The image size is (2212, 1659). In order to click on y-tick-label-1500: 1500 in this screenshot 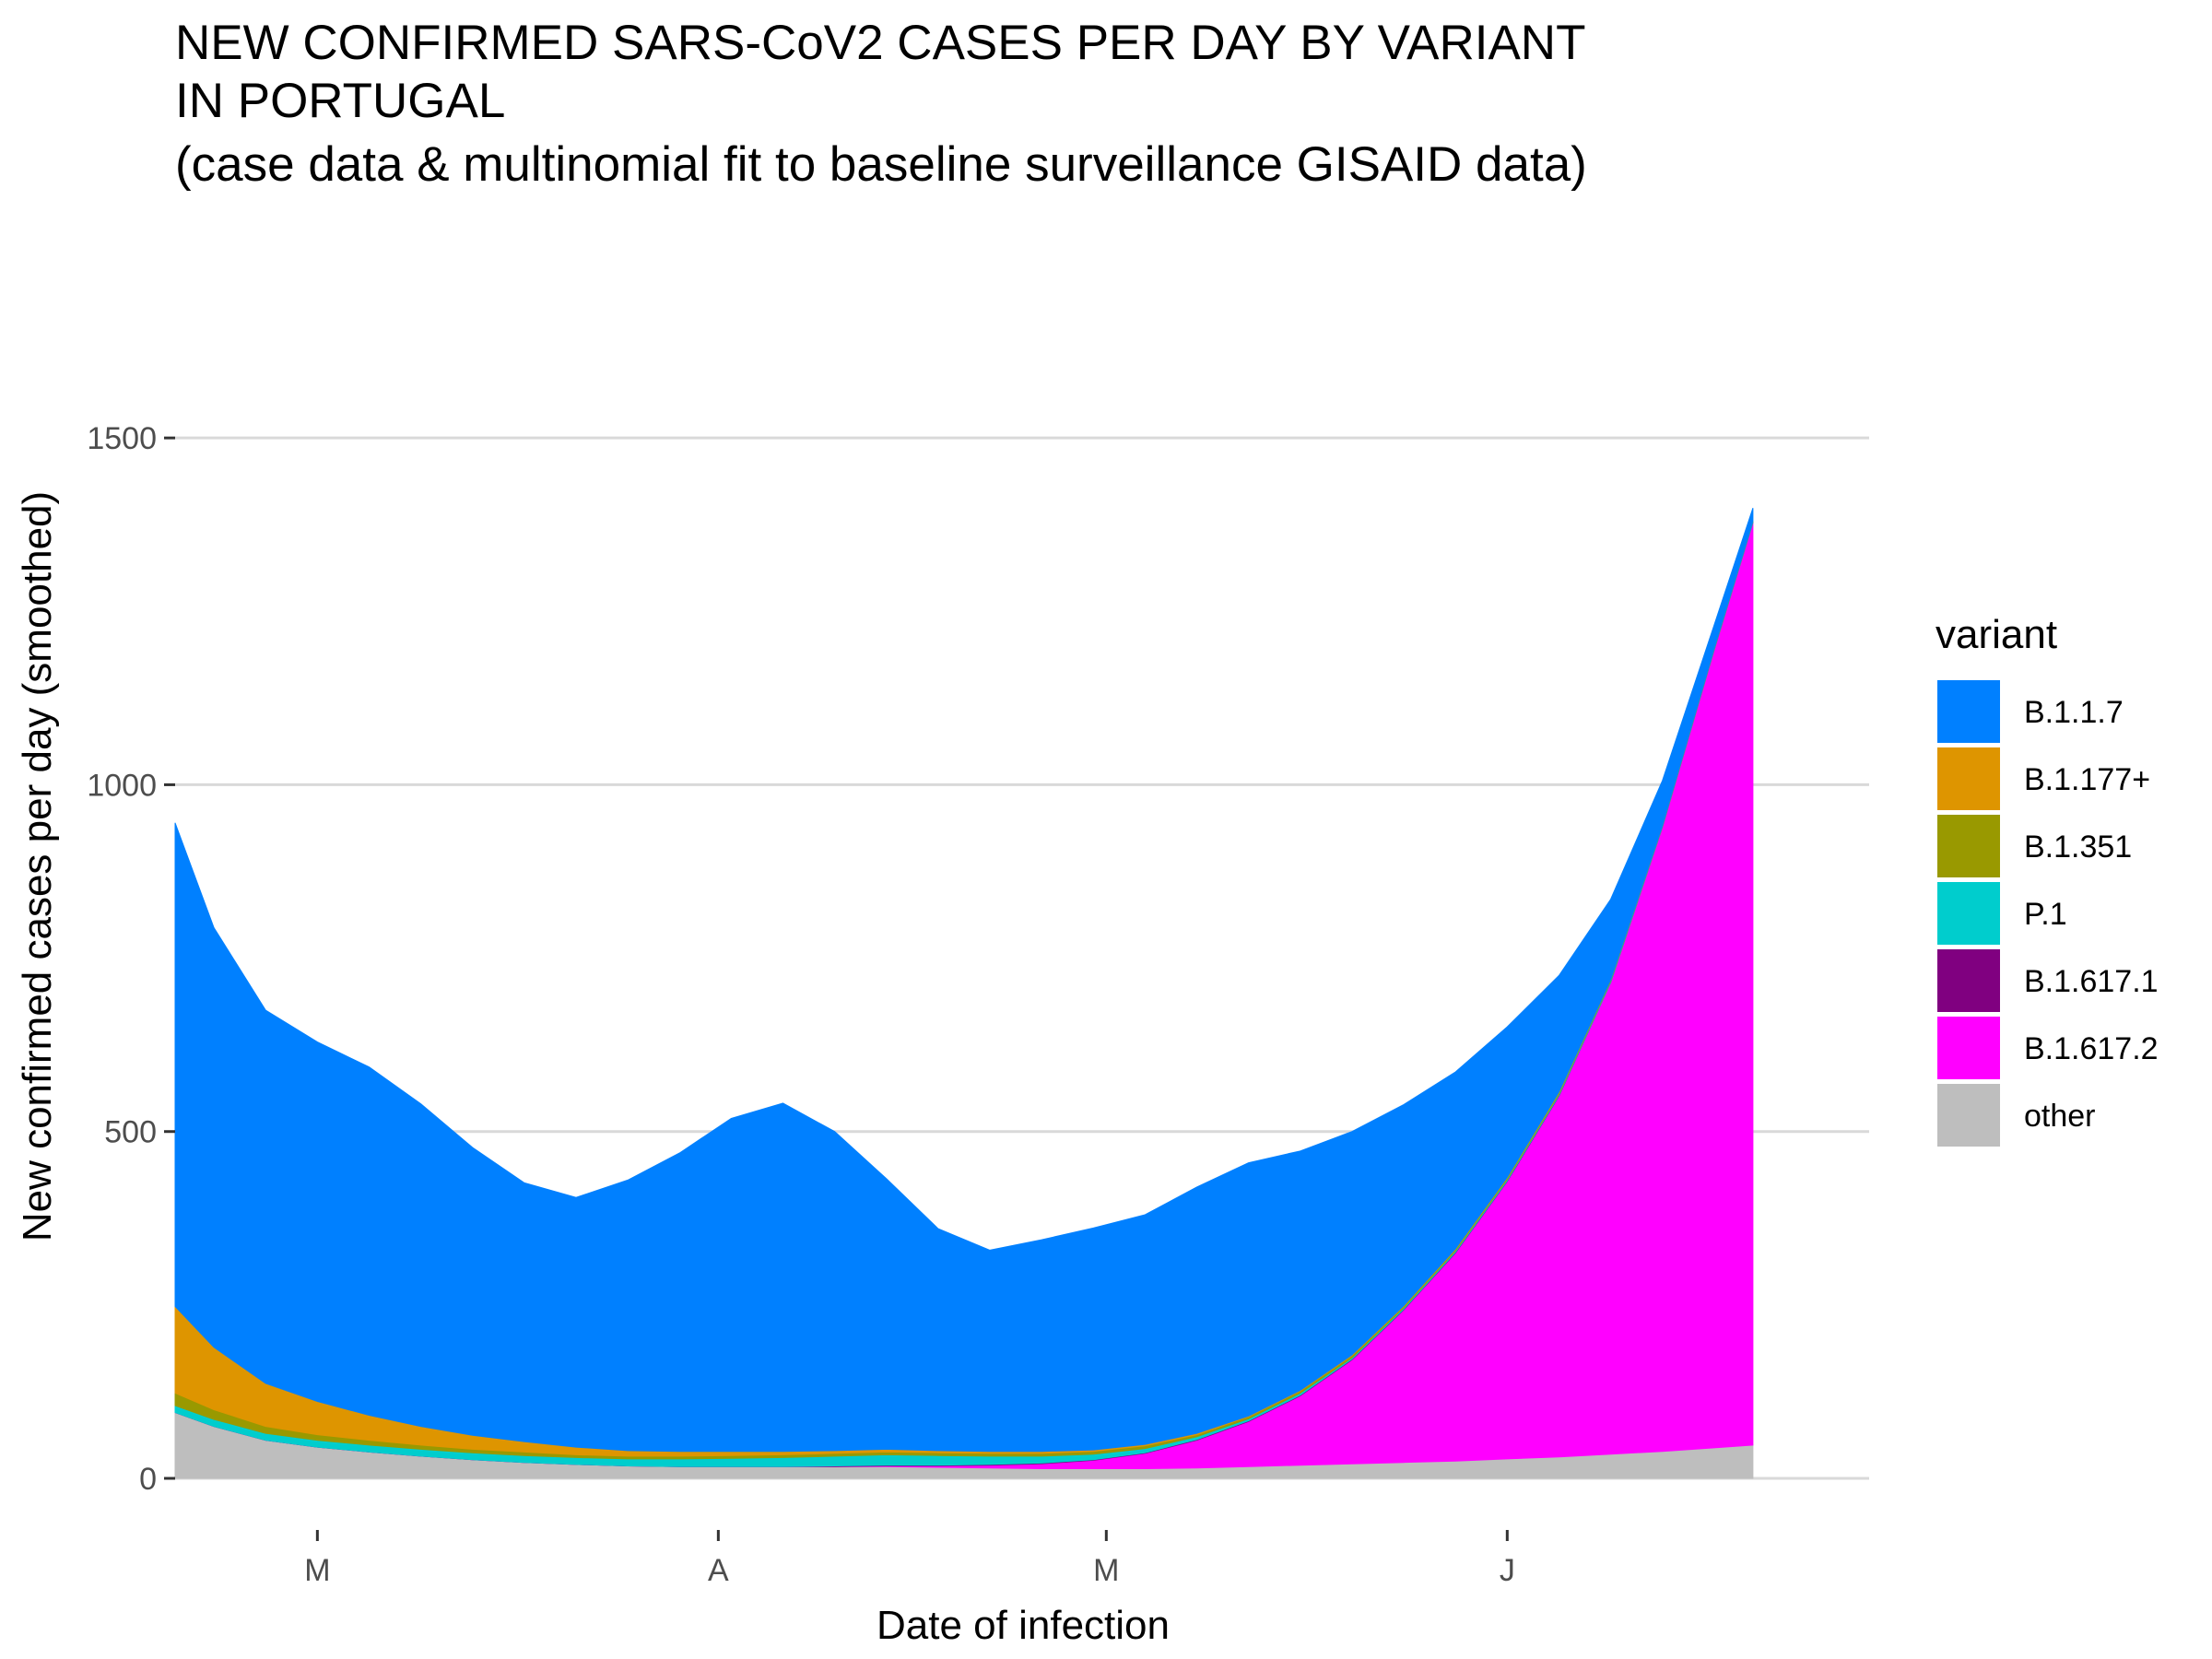, I will do `click(122, 438)`.